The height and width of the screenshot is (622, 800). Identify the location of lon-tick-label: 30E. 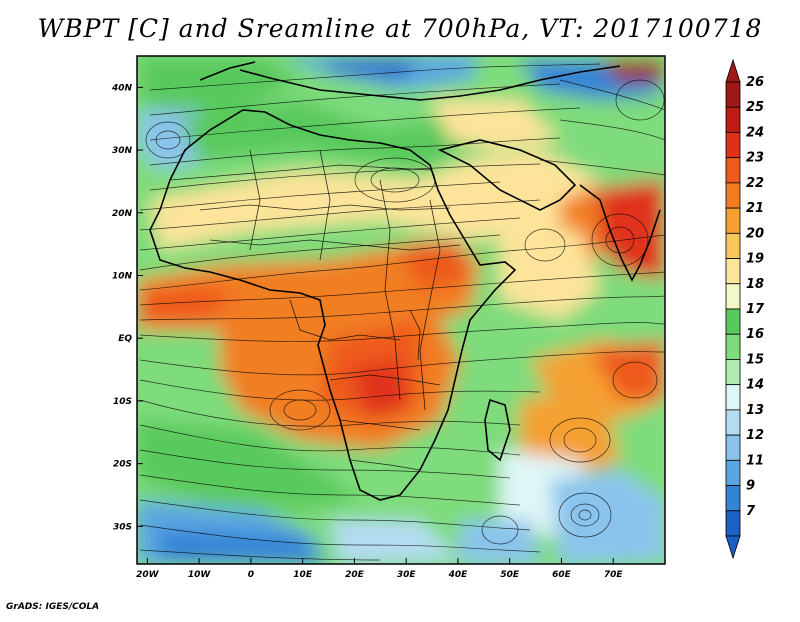
(407, 575).